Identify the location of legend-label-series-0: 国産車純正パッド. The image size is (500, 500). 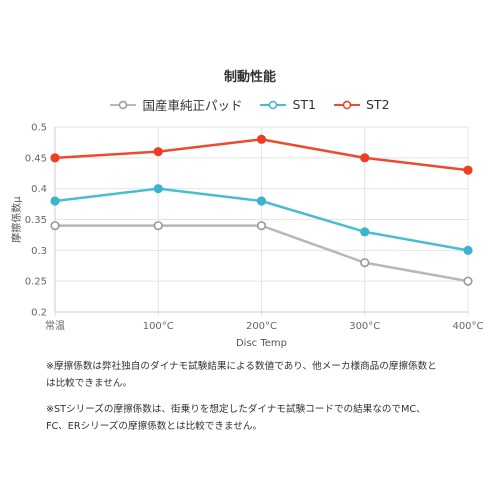
(192, 105).